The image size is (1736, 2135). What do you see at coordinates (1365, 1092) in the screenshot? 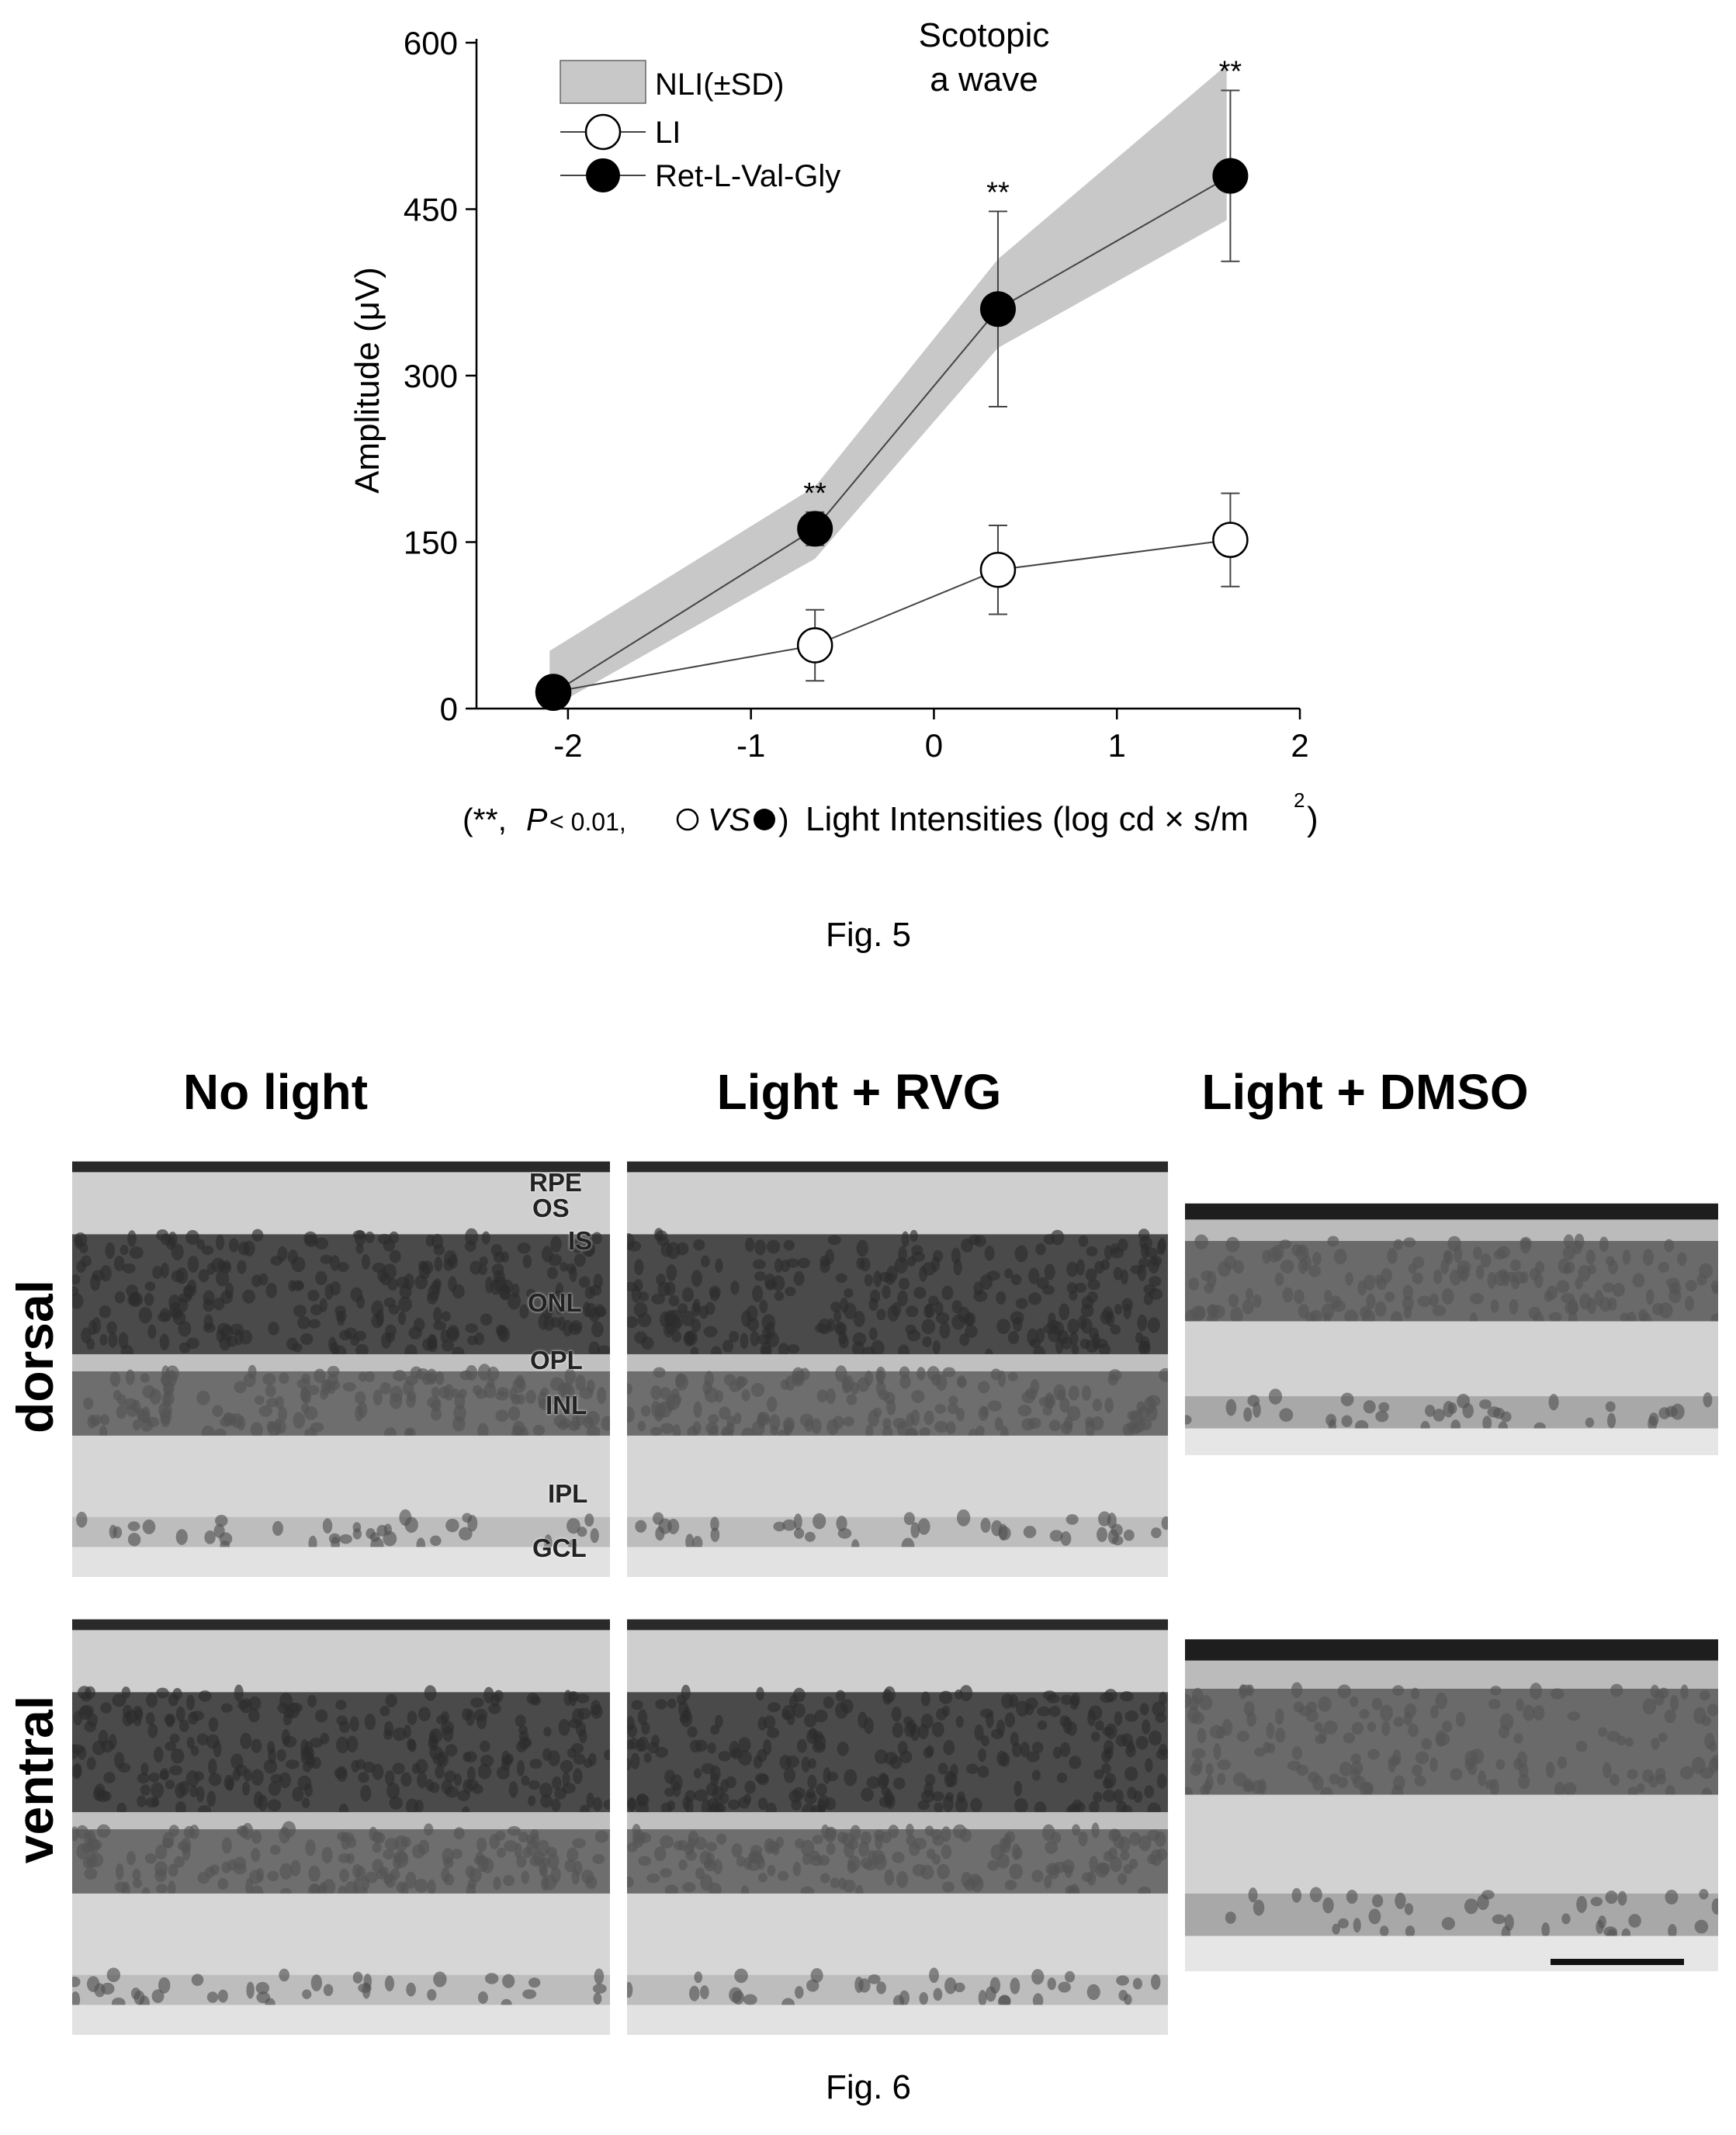
I see `column-title-light-dmso: Light + DMSO` at bounding box center [1365, 1092].